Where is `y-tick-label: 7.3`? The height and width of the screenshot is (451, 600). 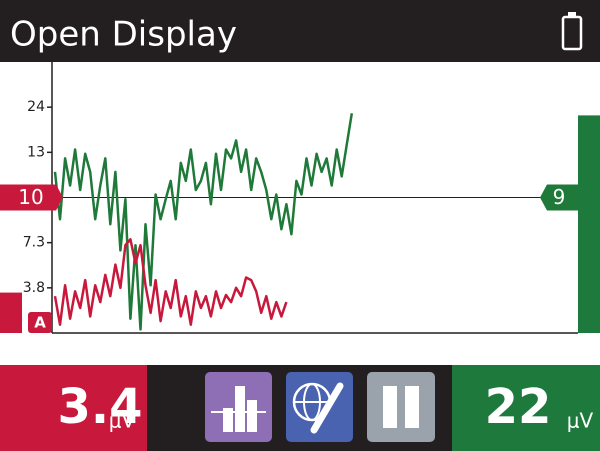 y-tick-label: 7.3 is located at coordinates (34, 243).